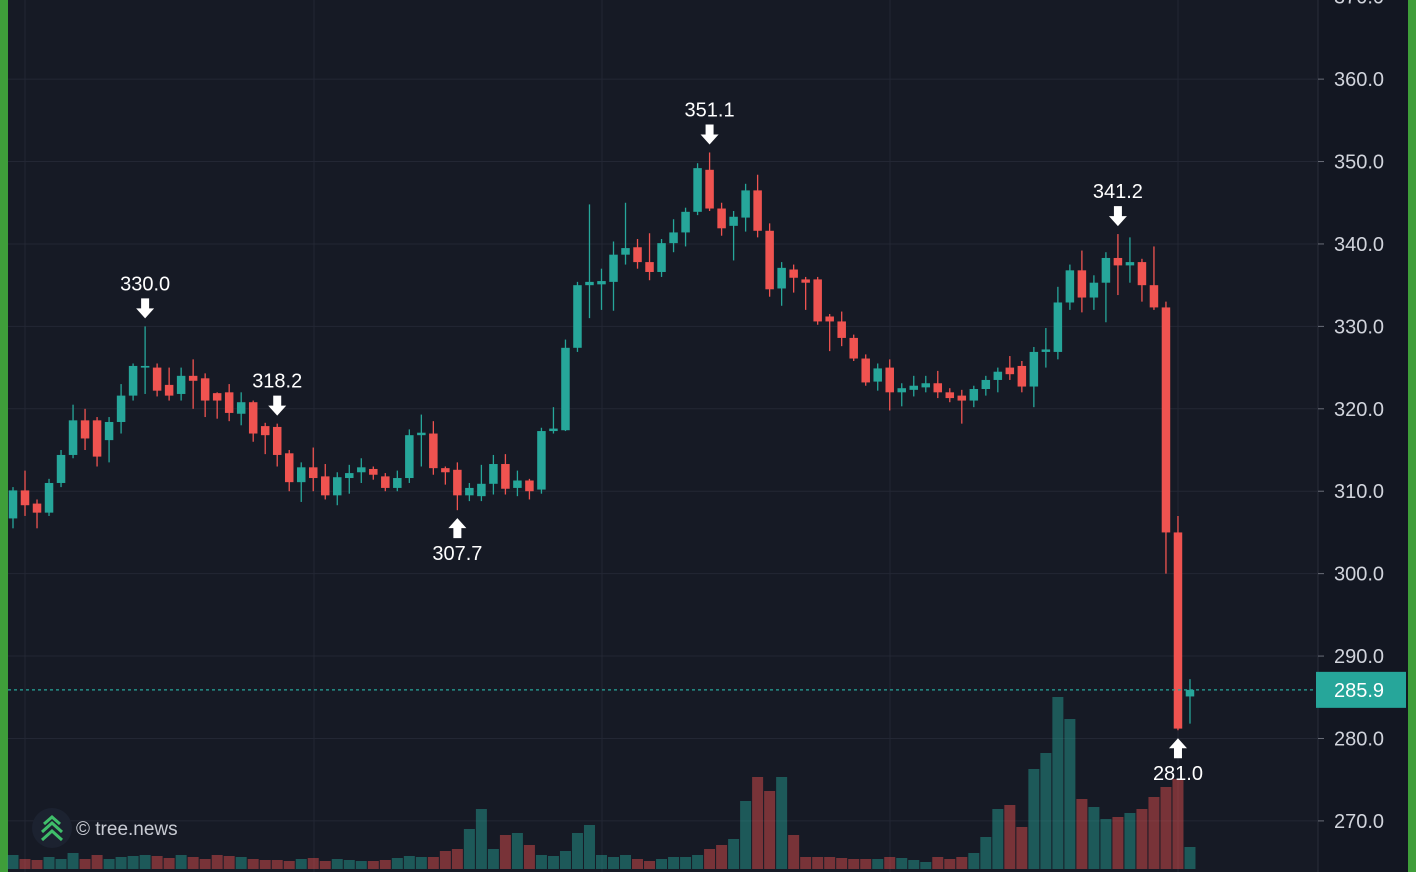 Image resolution: width=1416 pixels, height=872 pixels. What do you see at coordinates (1178, 774) in the screenshot?
I see `annotation-label: 281.0` at bounding box center [1178, 774].